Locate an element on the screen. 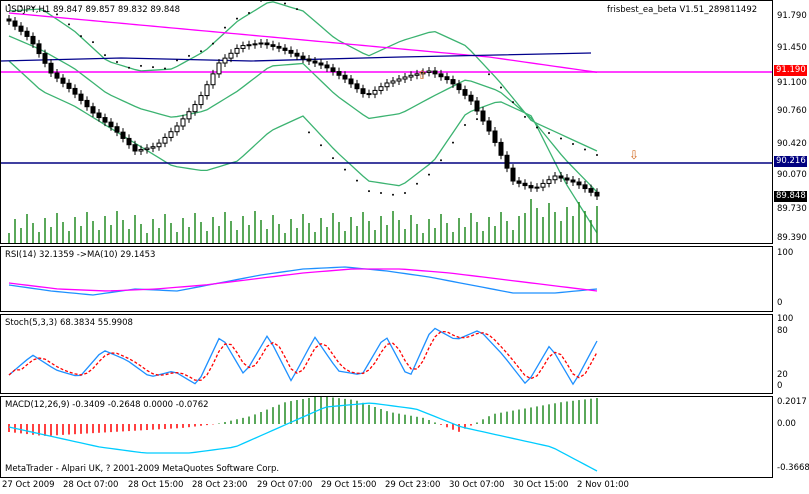 The image size is (809, 494). stochastic-axis: 100 80 20 0 is located at coordinates (791, 354).